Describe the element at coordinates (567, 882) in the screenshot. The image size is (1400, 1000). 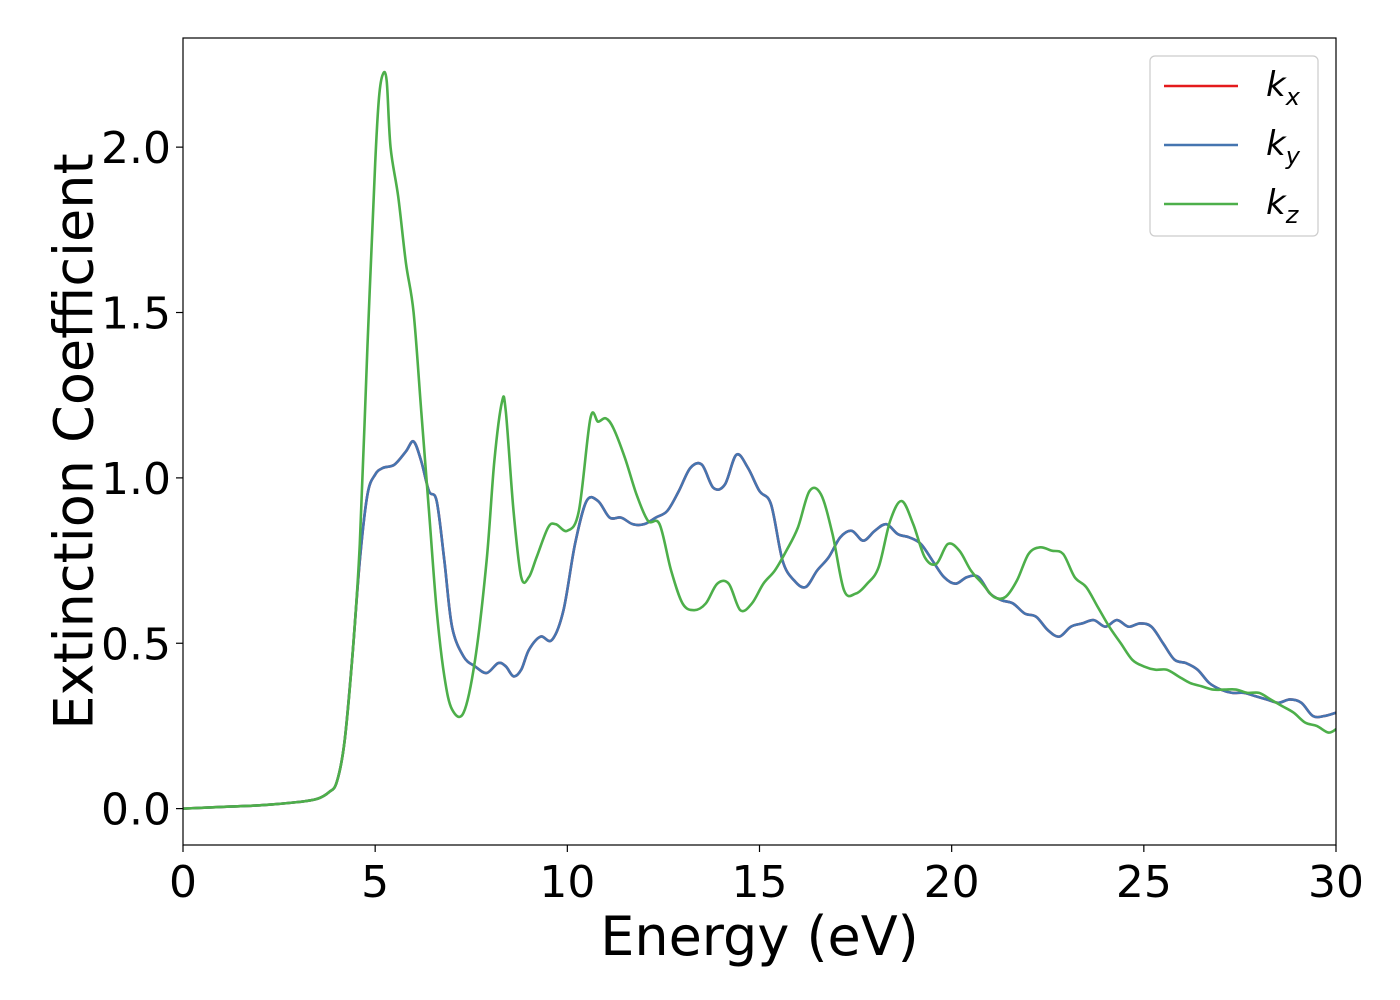
I see `x-tick-label: 10` at that location.